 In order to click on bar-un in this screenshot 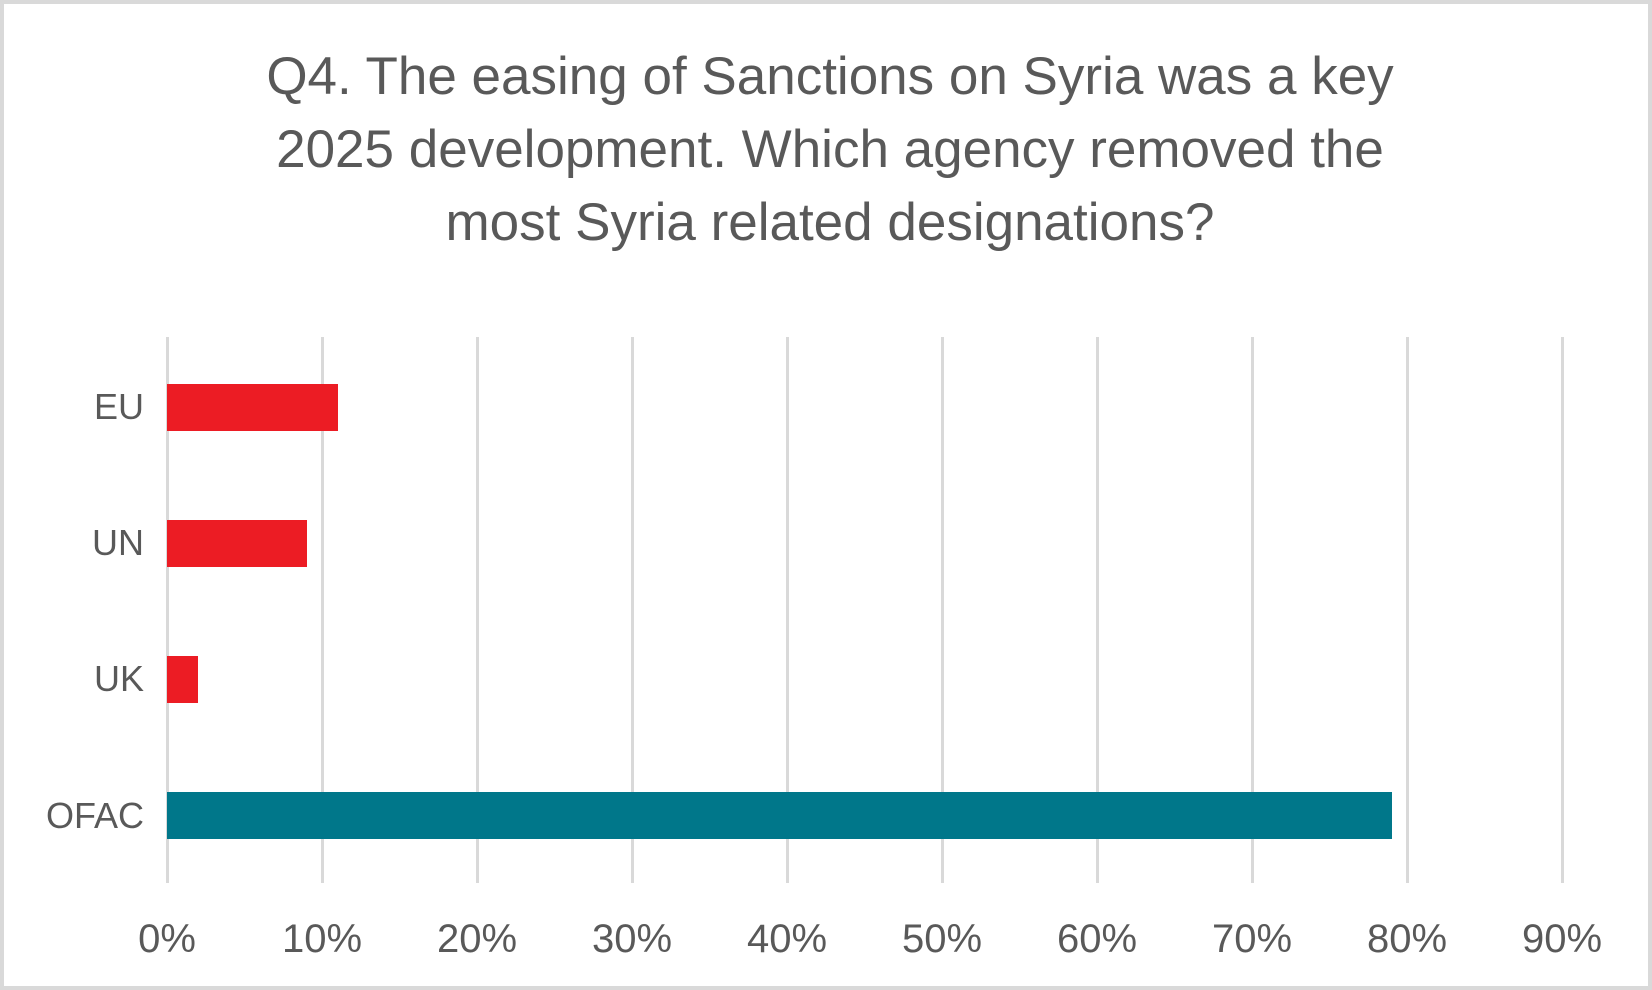, I will do `click(237, 543)`.